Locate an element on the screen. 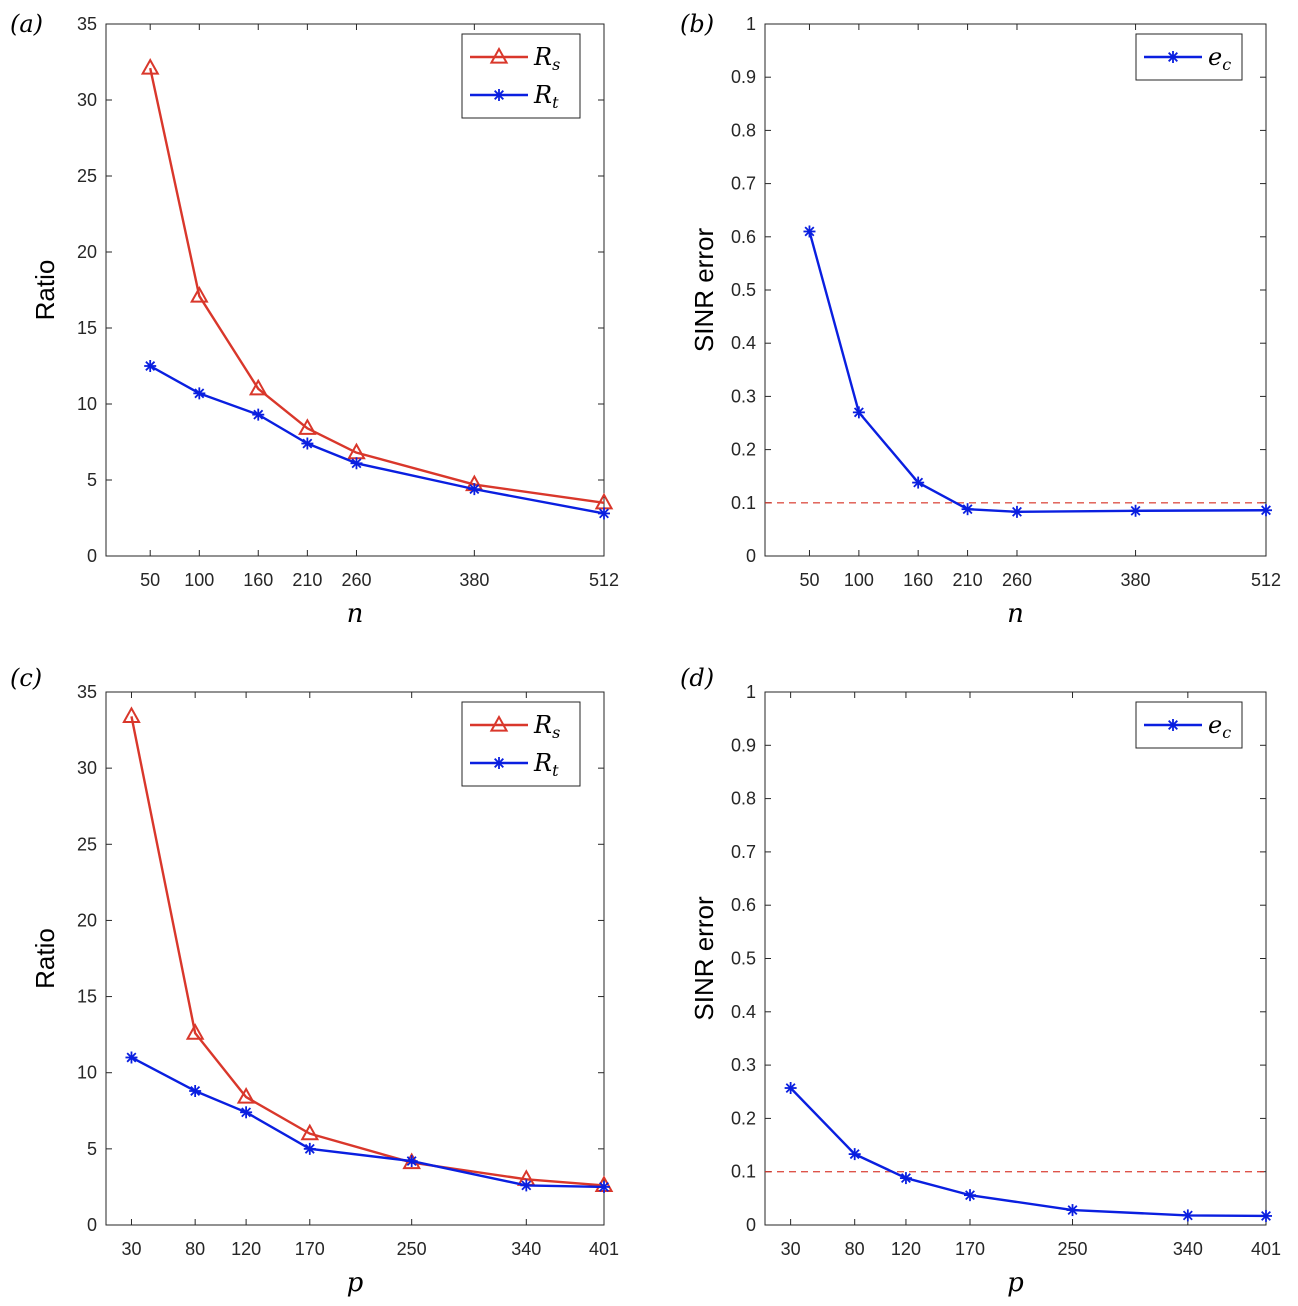  y-tick-label: 0.7 is located at coordinates (743, 184).